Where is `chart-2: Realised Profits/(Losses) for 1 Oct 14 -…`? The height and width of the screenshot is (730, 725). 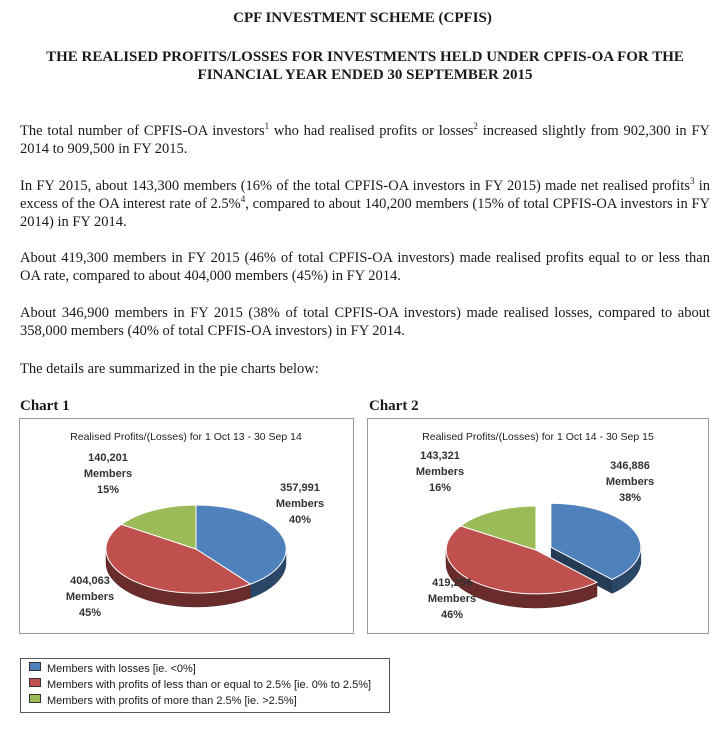
chart-2: Realised Profits/(Losses) for 1 Oct 14 -… is located at coordinates (538, 526).